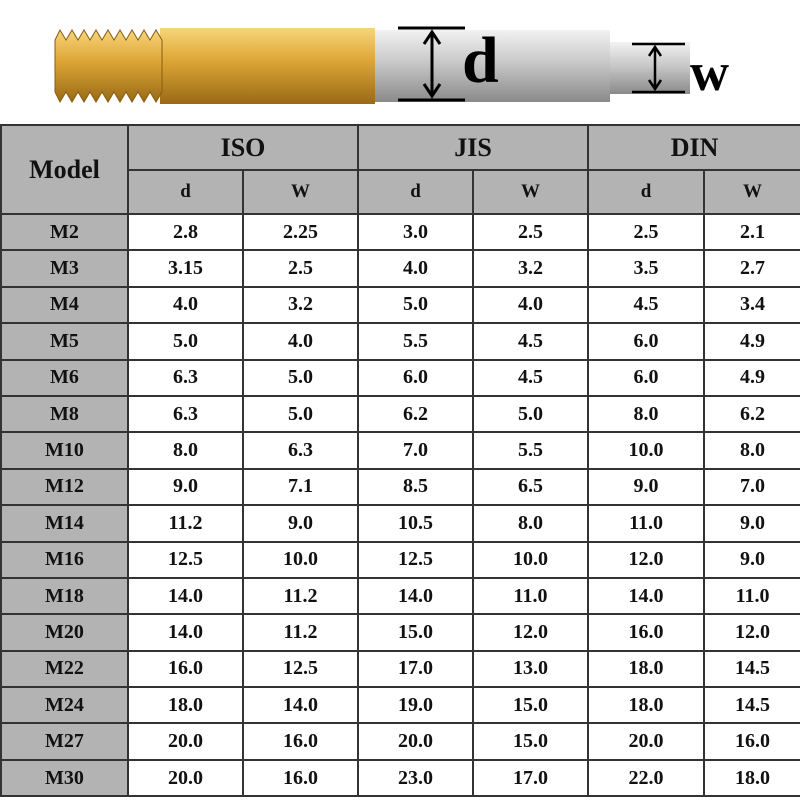 The height and width of the screenshot is (800, 800). I want to click on value-cell: 22.0, so click(646, 778).